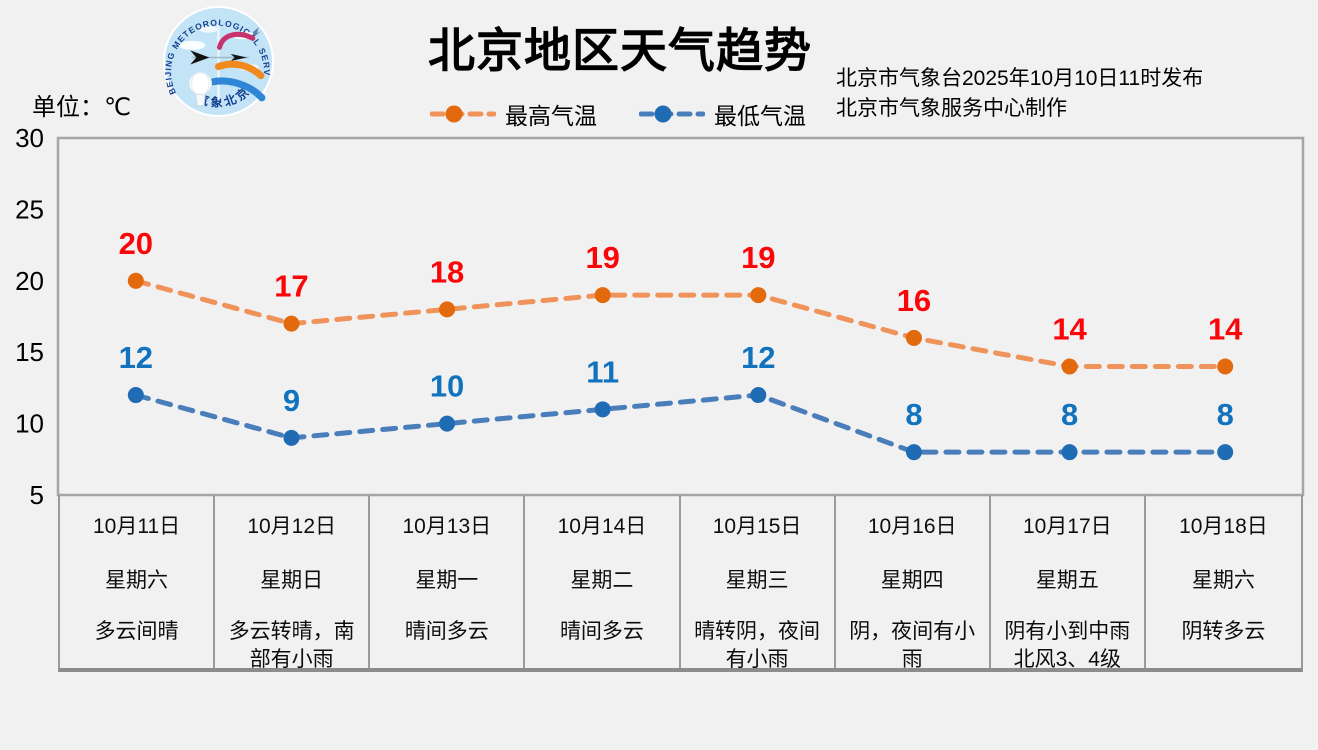 The height and width of the screenshot is (750, 1318). What do you see at coordinates (620, 50) in the screenshot?
I see `page-title: 北京地区天气趋势` at bounding box center [620, 50].